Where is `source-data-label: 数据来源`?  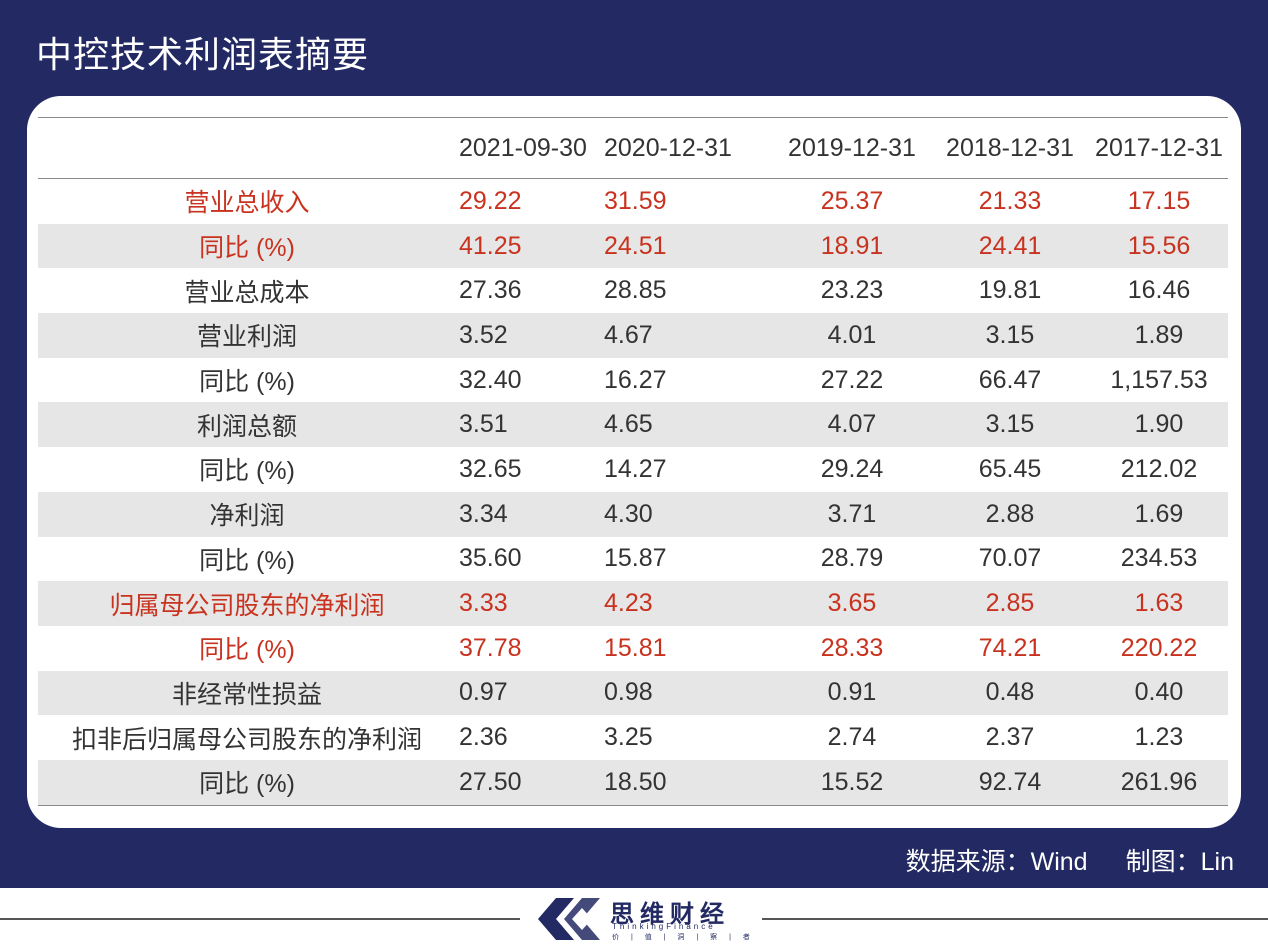 source-data-label: 数据来源 is located at coordinates (955, 862).